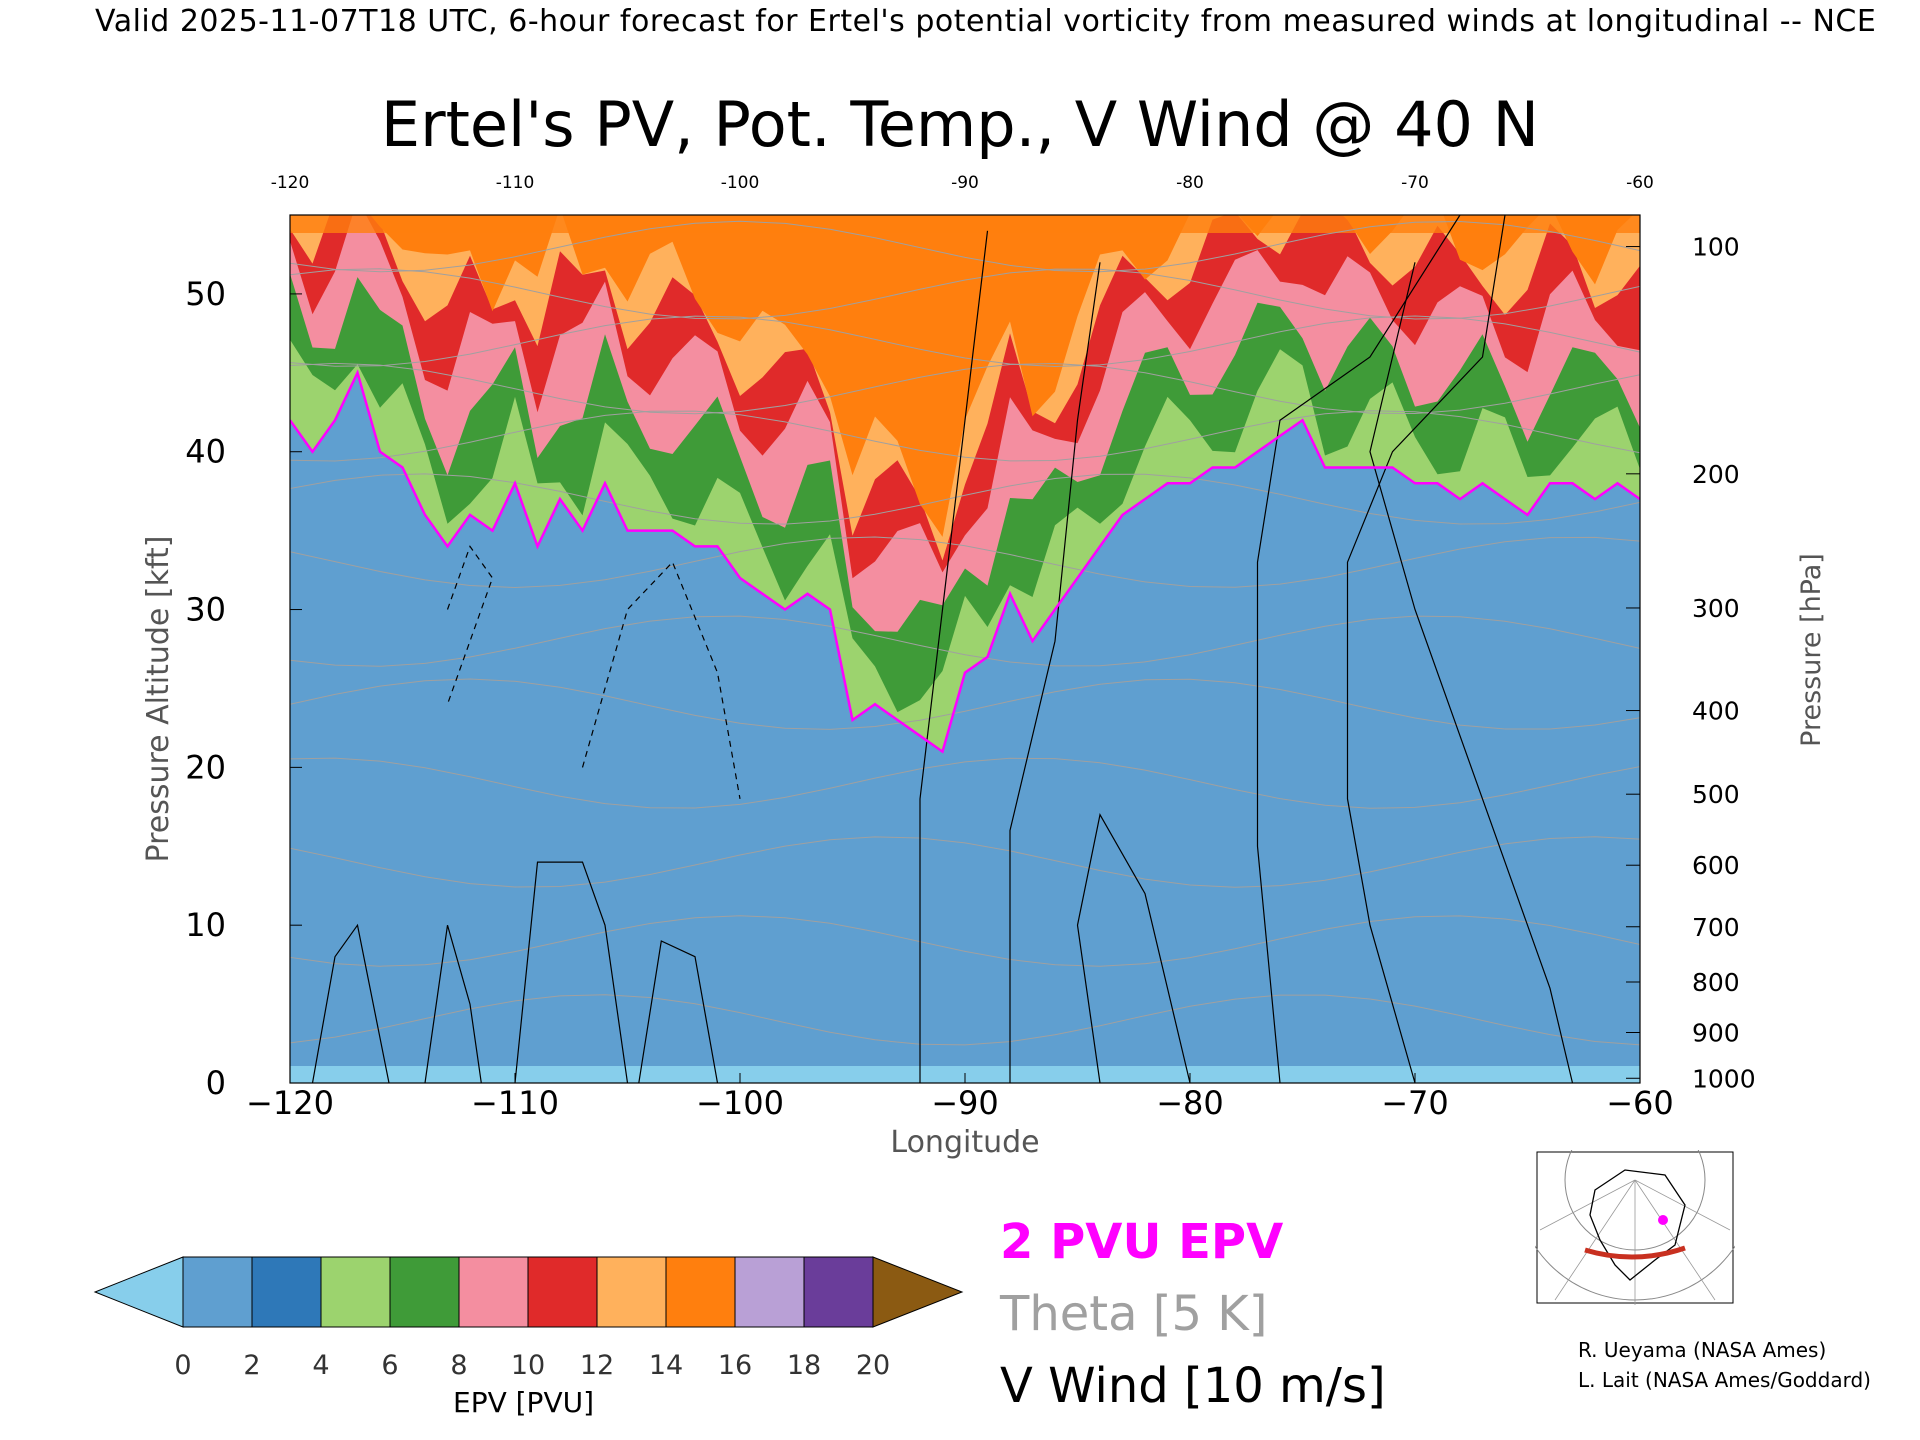  I want to click on top-tick-label: -70, so click(1415, 183).